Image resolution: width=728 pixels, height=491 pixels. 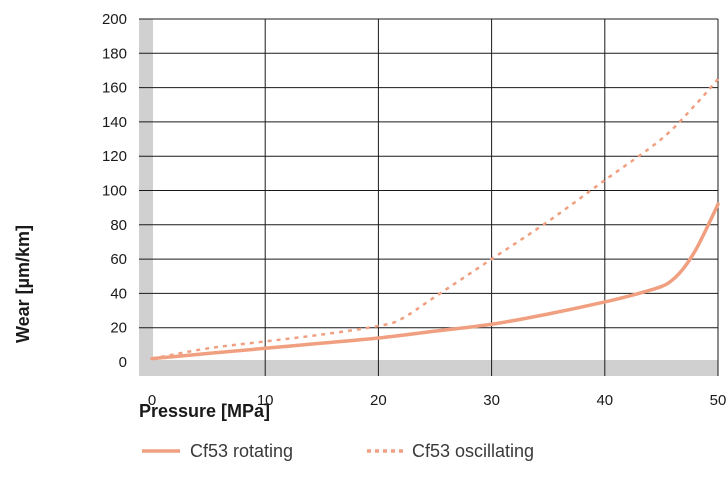 I want to click on legend-label-rotating: Cf53 rotating, so click(x=241, y=451).